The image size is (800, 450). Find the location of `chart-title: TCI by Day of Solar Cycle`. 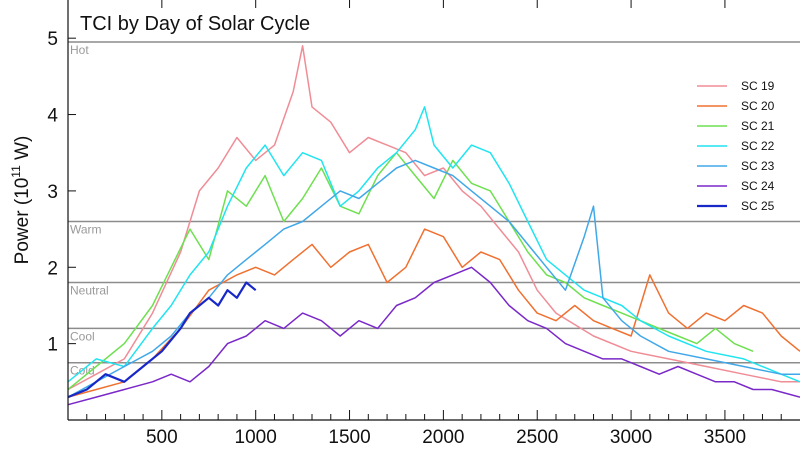

chart-title: TCI by Day of Solar Cycle is located at coordinates (195, 24).